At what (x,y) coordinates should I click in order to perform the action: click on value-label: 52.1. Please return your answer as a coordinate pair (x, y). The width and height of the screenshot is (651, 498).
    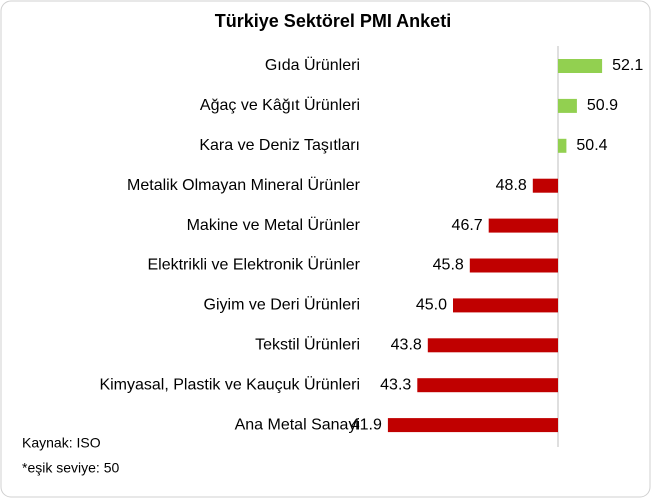
    Looking at the image, I should click on (627, 65).